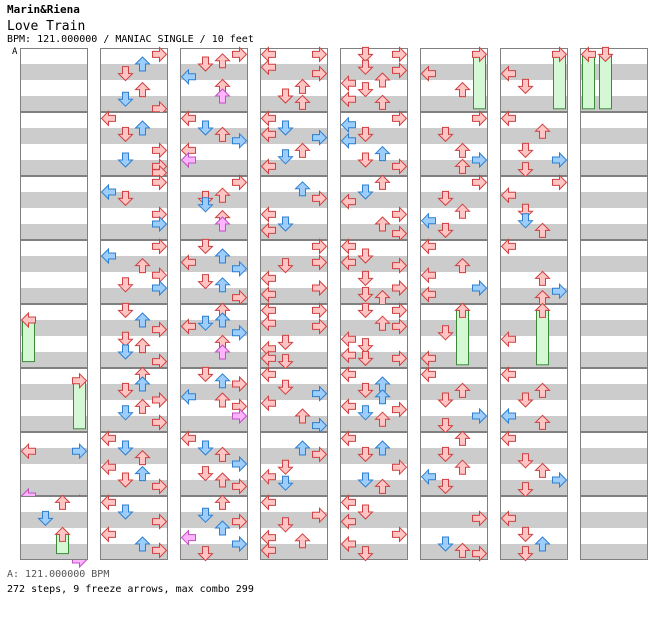 This screenshot has height=620, width=672. What do you see at coordinates (605, 81) in the screenshot?
I see `freeze-arrow-body` at bounding box center [605, 81].